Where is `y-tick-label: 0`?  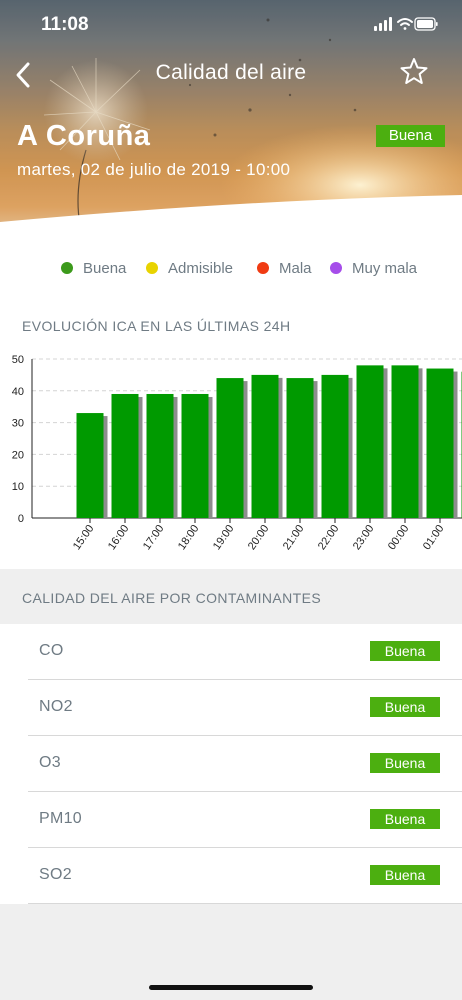 y-tick-label: 0 is located at coordinates (21, 519).